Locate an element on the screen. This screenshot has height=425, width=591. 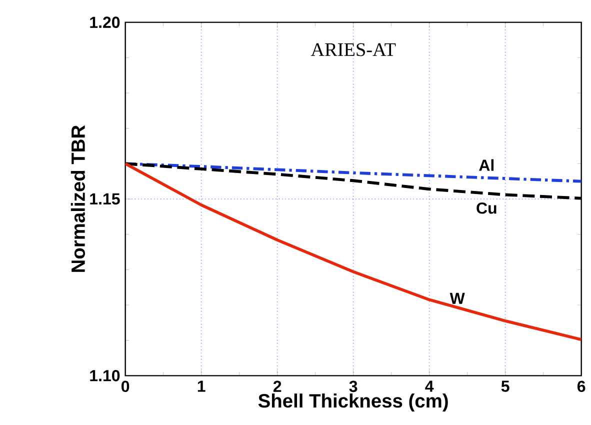
x-tick-label: 0 is located at coordinates (126, 386).